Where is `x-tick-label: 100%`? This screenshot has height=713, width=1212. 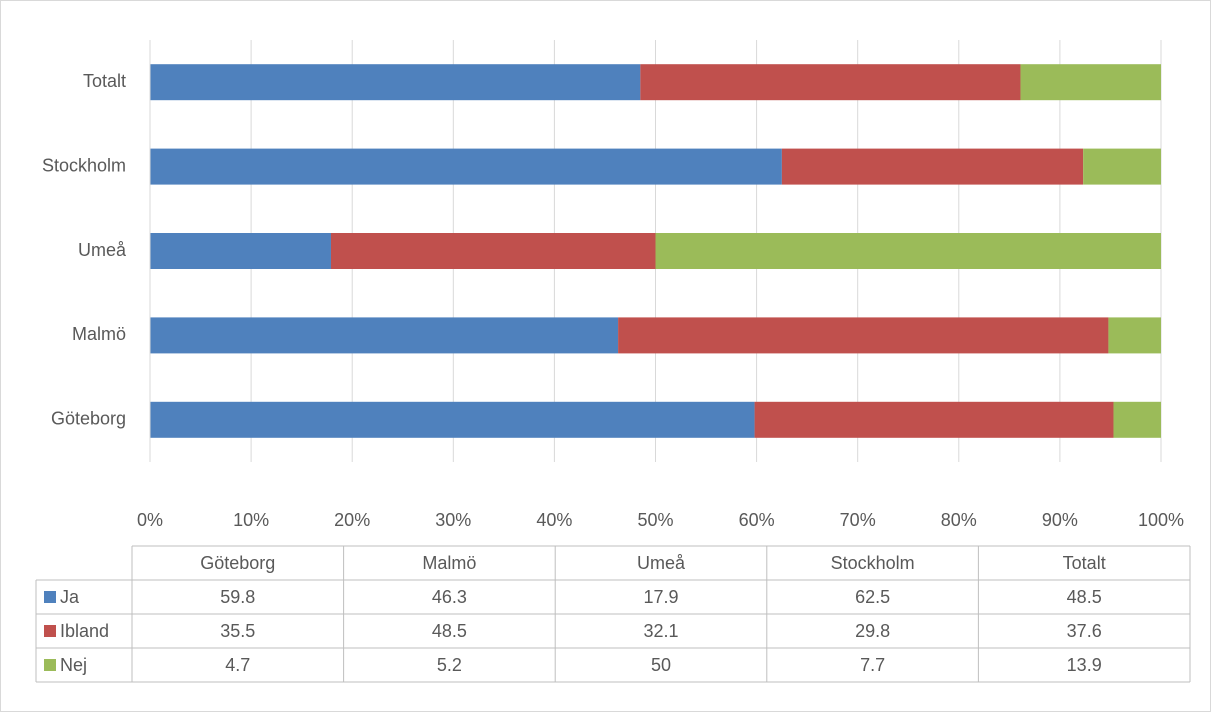
x-tick-label: 100% is located at coordinates (1161, 520).